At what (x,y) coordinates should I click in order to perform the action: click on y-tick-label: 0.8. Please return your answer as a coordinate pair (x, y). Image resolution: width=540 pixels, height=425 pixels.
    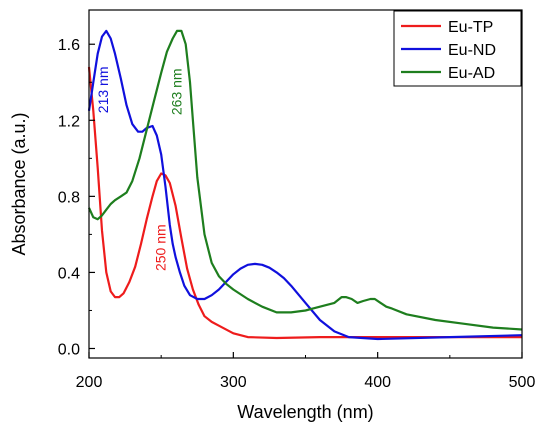
    Looking at the image, I should click on (69, 197).